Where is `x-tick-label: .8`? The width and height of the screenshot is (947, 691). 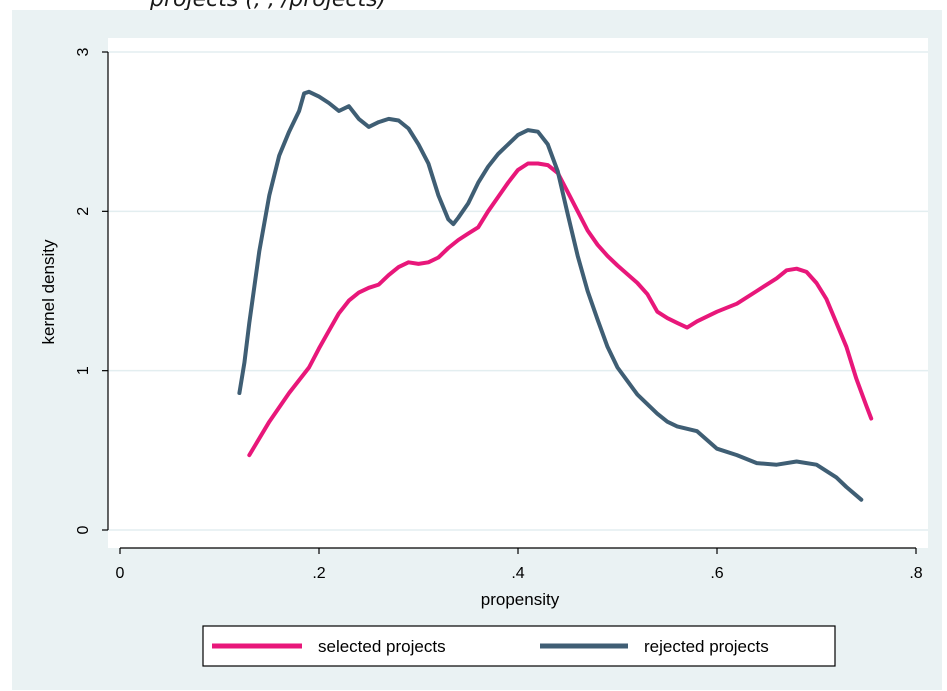 x-tick-label: .8 is located at coordinates (915, 573).